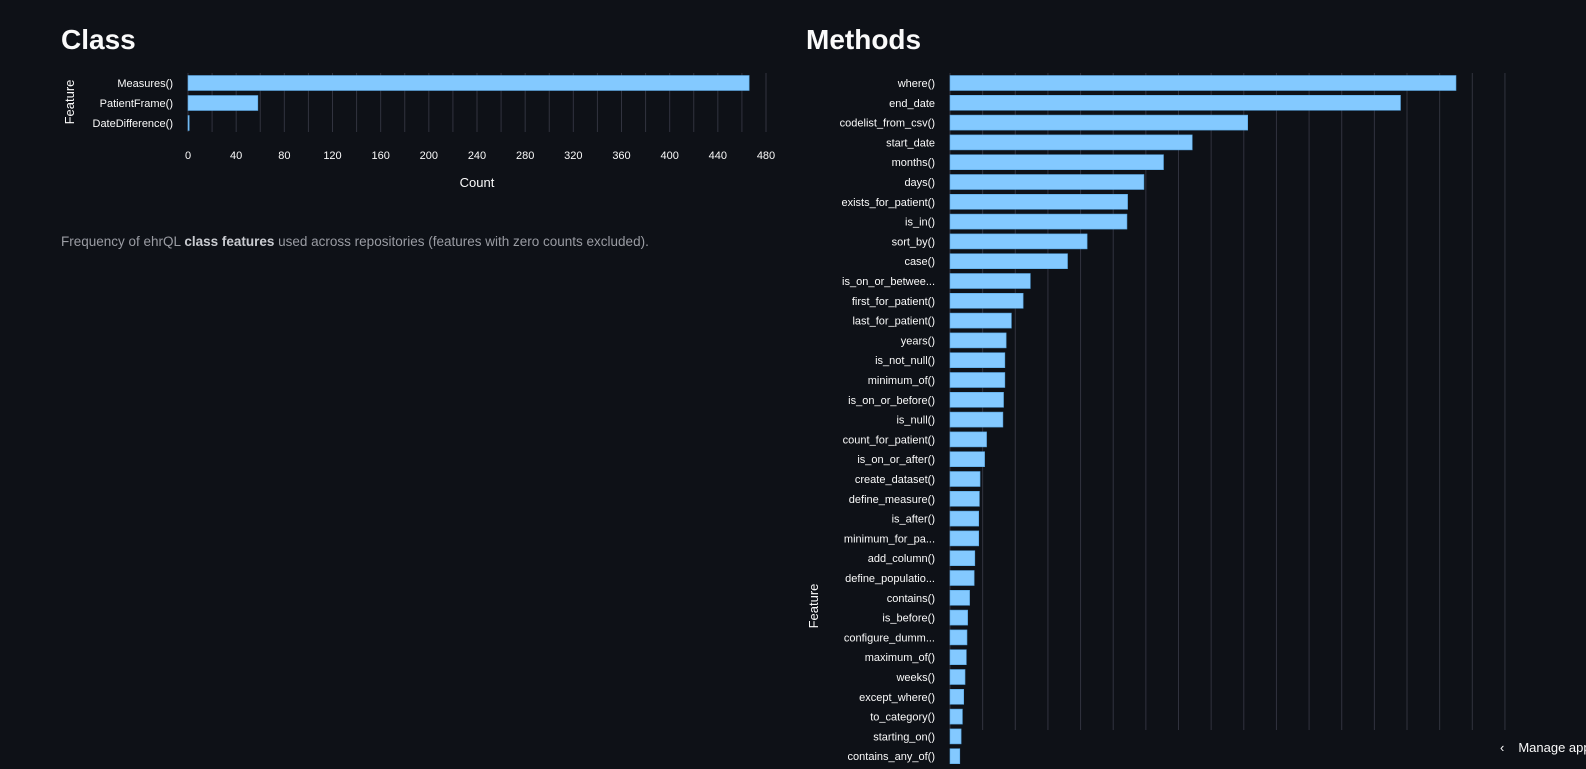  What do you see at coordinates (895, 480) in the screenshot?
I see `methods-category-label: create_dataset()` at bounding box center [895, 480].